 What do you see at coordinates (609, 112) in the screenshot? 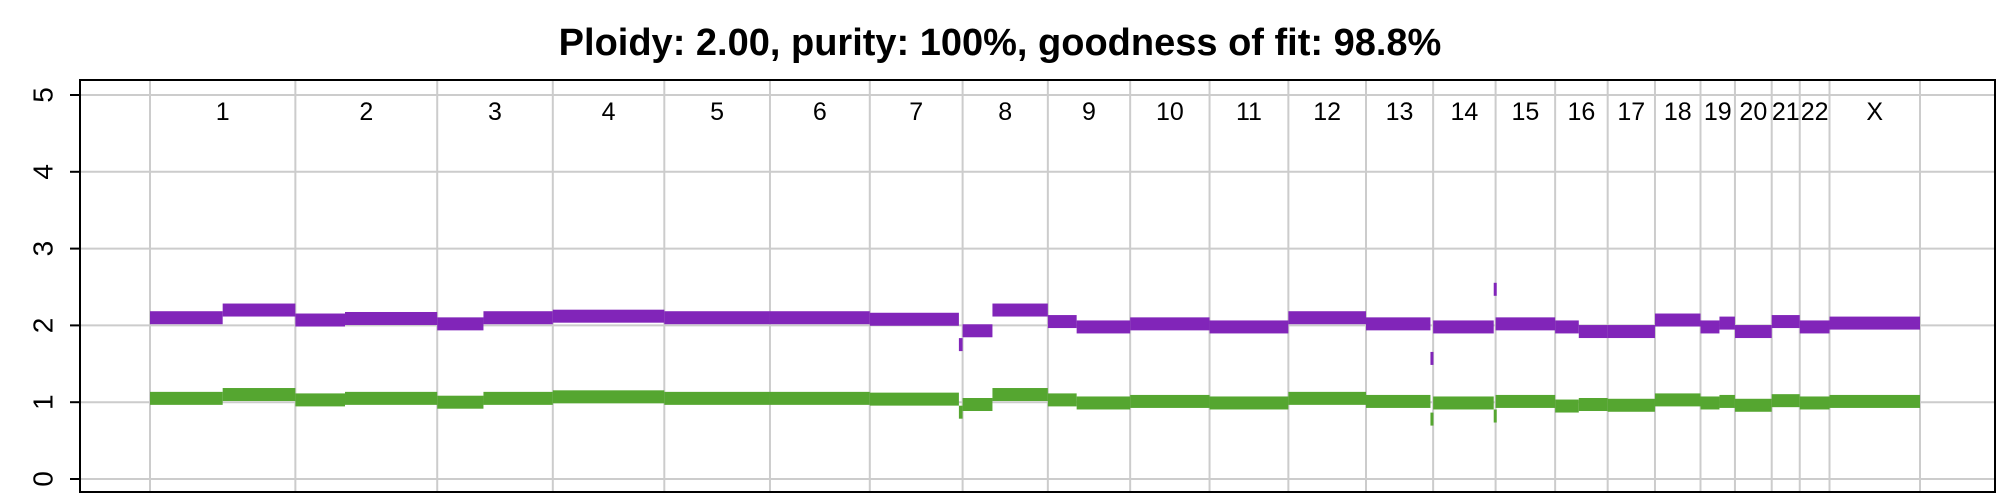
I see `chromosome-label: 4` at bounding box center [609, 112].